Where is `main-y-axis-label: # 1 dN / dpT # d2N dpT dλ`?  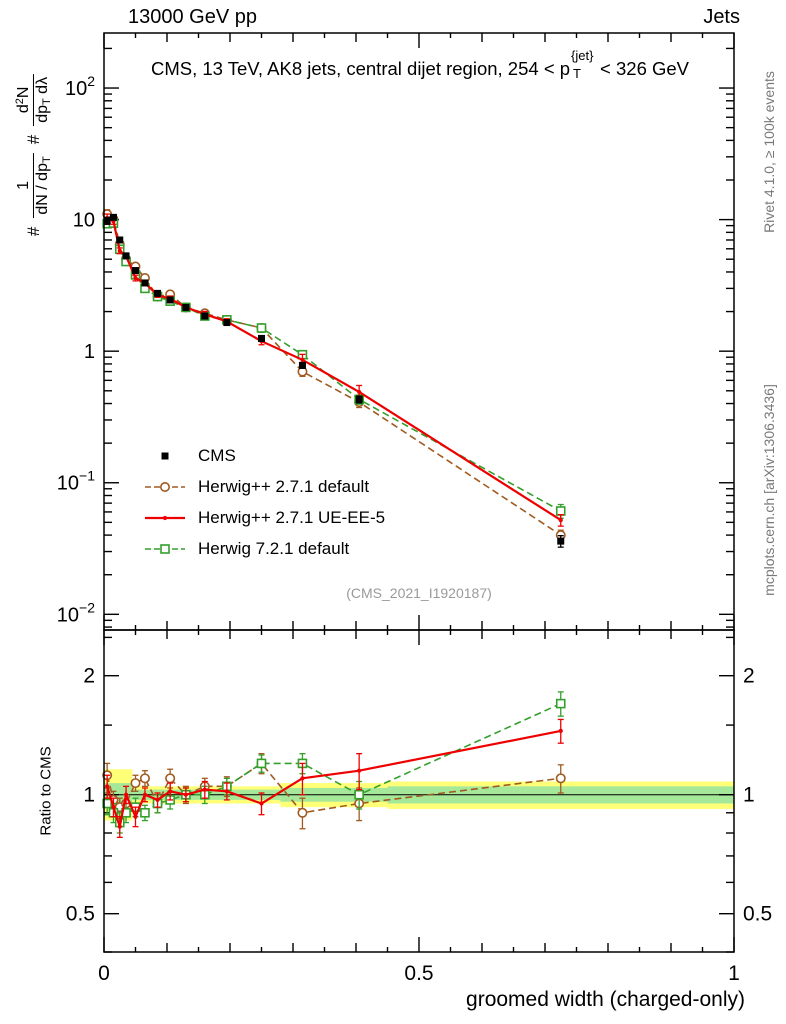
main-y-axis-label: # 1 dN / dpT # d2N dpT dλ is located at coordinates (34, 155).